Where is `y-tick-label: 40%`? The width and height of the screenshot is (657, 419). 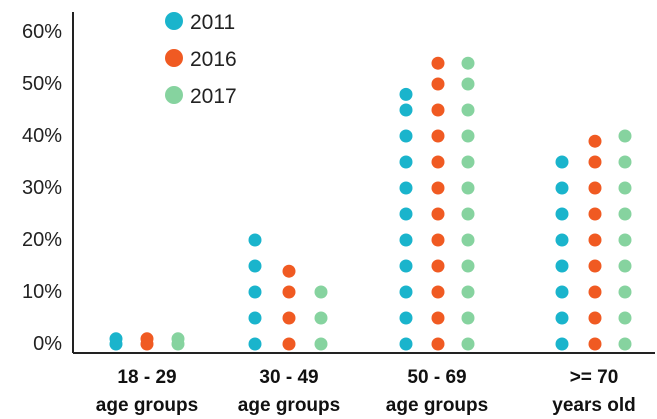 y-tick-label: 40% is located at coordinates (42, 136).